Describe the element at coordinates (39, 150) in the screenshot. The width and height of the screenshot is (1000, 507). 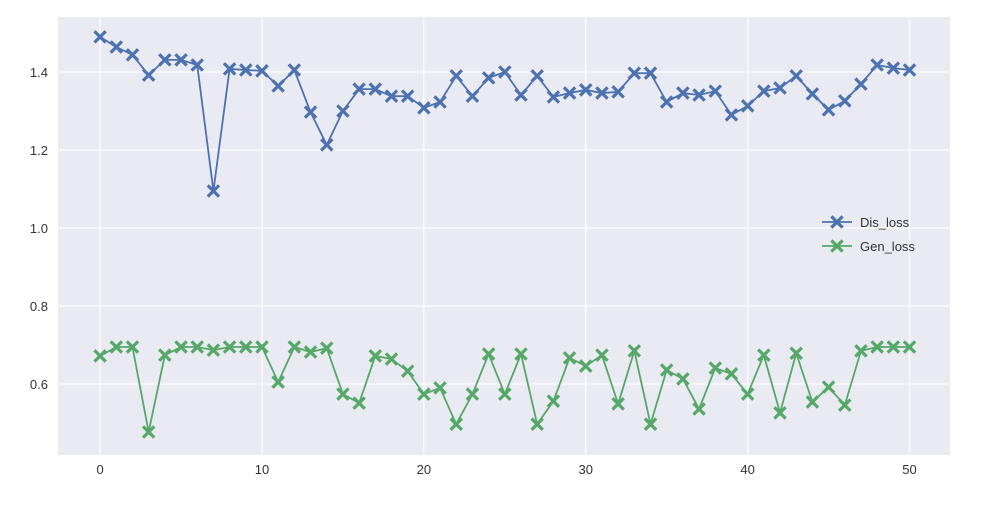
I see `y-tick-label: 1.2` at that location.